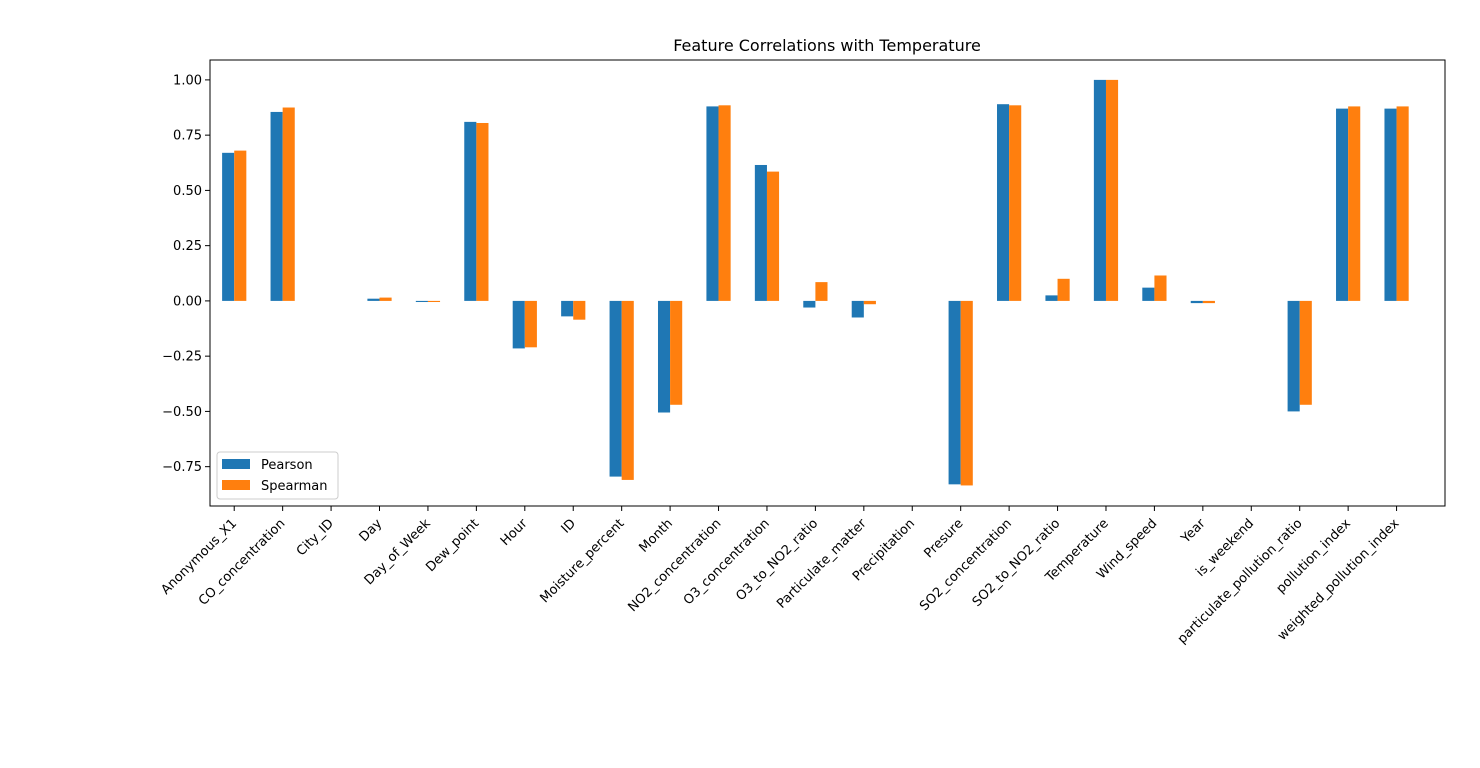  What do you see at coordinates (966, 393) in the screenshot?
I see `bar-spearman-presure` at bounding box center [966, 393].